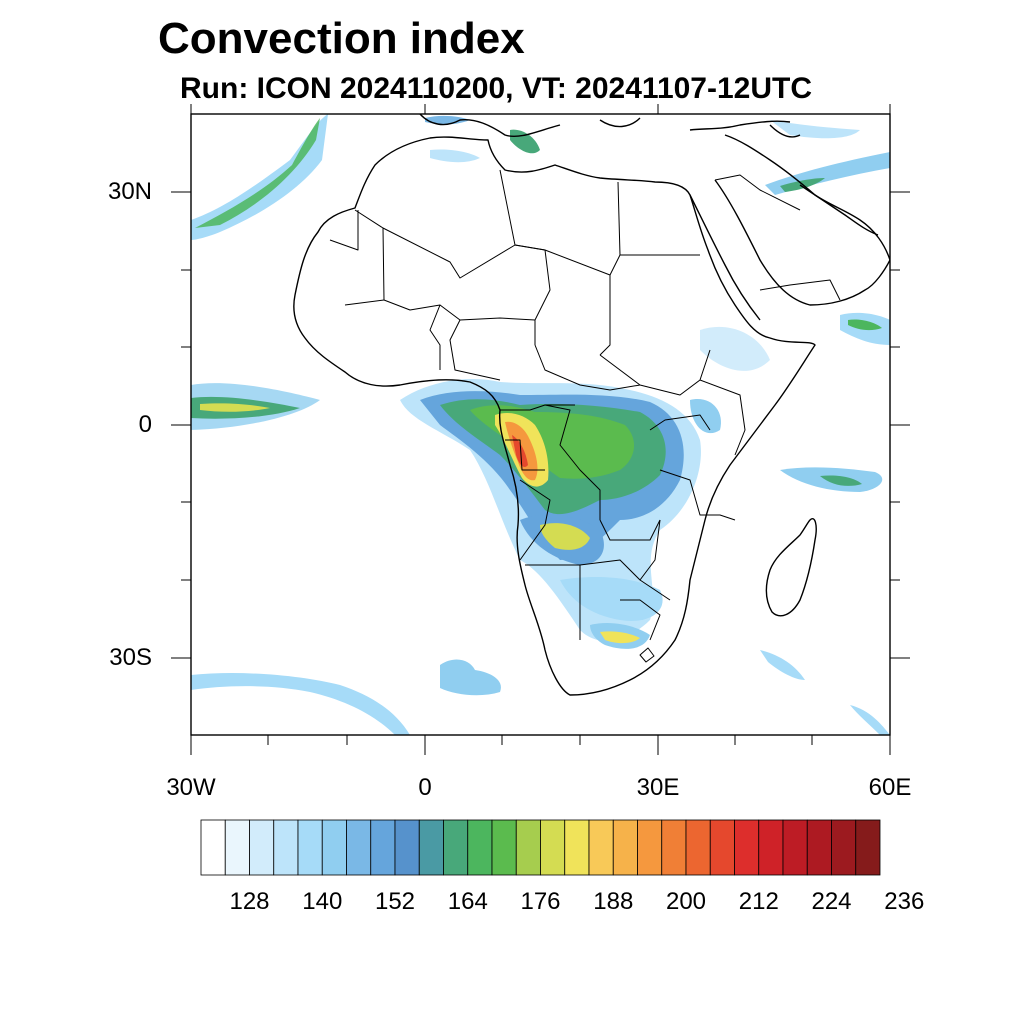  What do you see at coordinates (145, 424) in the screenshot?
I see `lat-label-0: 0` at bounding box center [145, 424].